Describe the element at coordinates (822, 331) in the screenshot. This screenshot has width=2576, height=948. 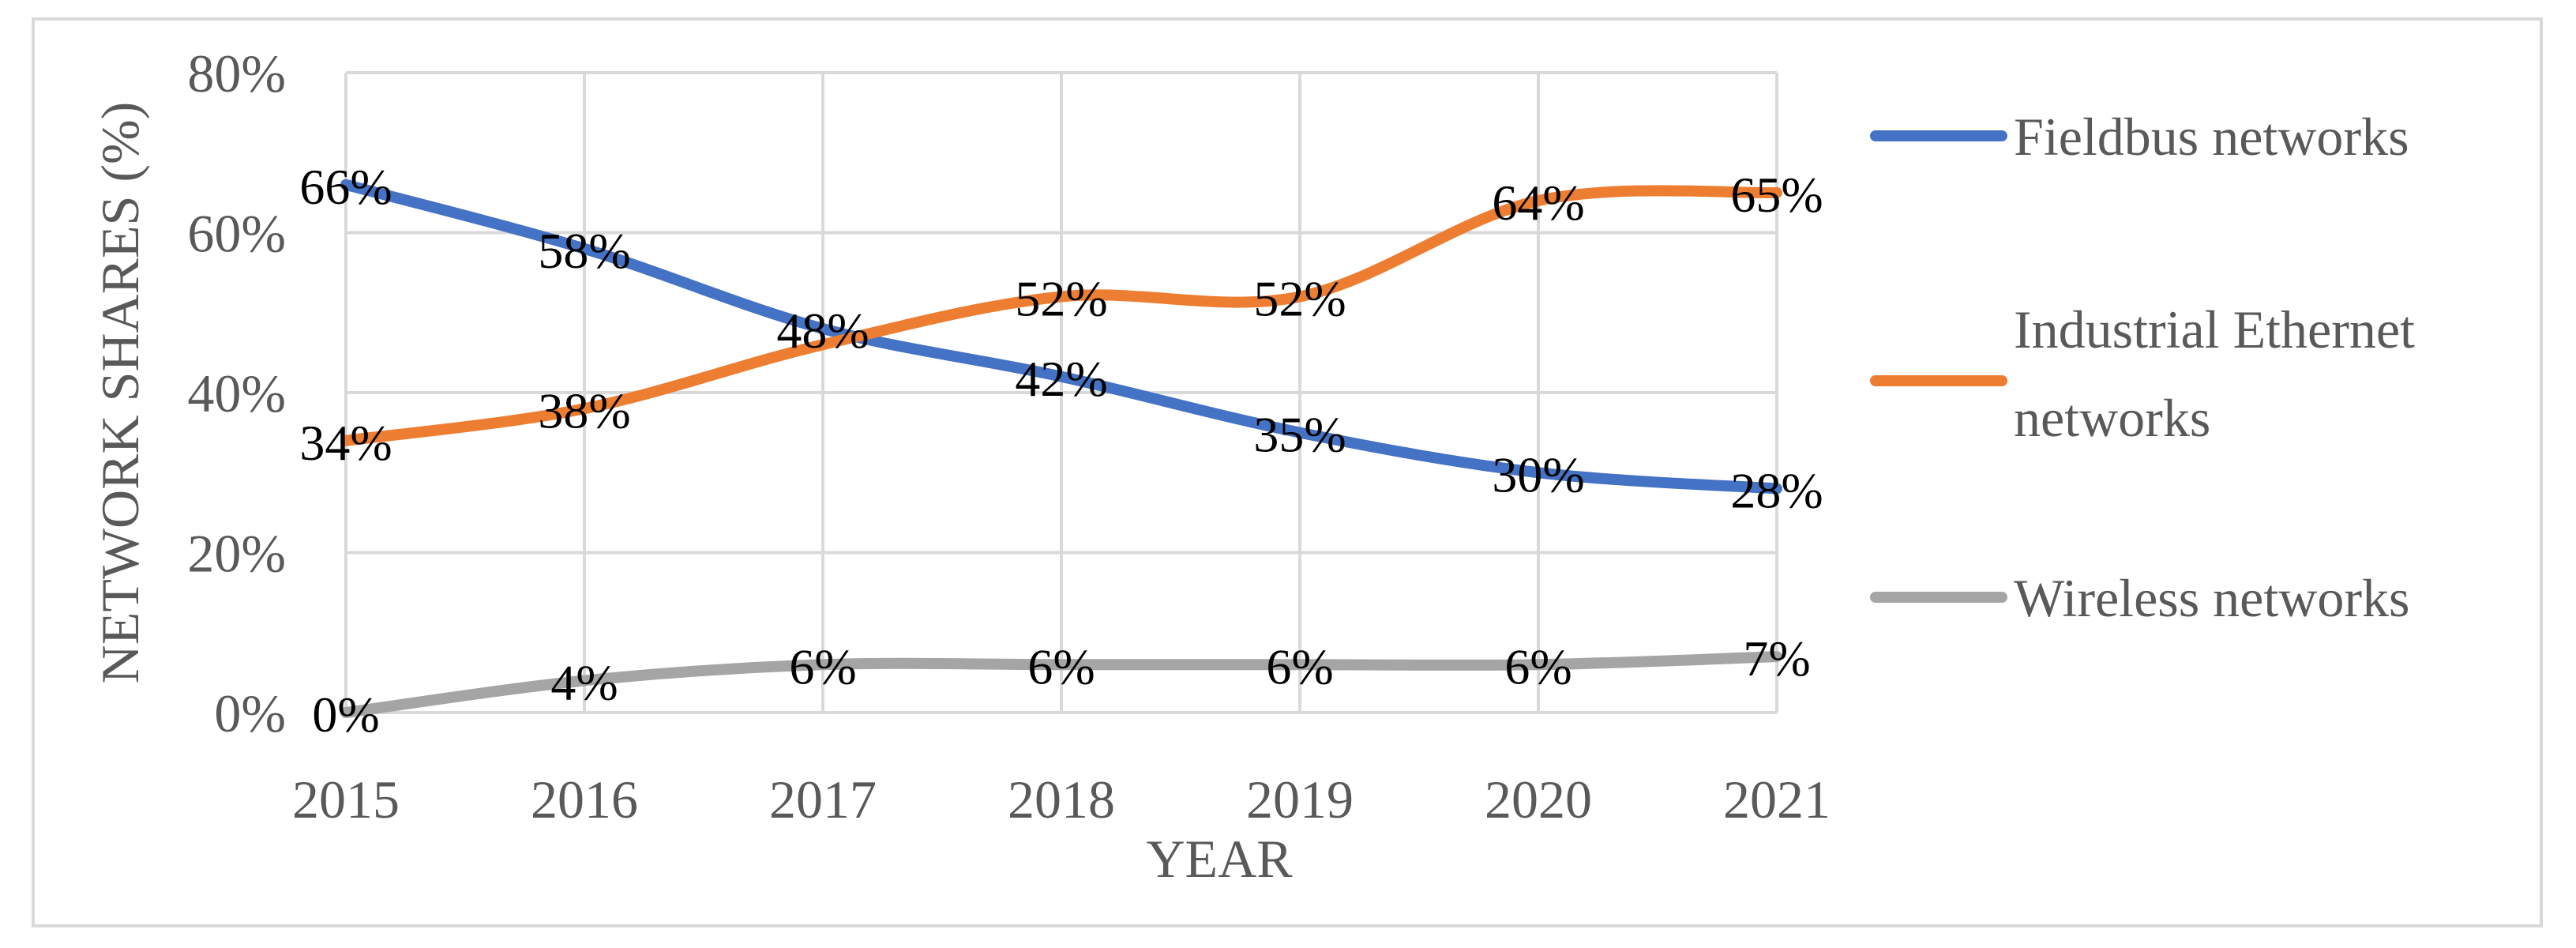
I see `data-label-fieldbus: 48%` at that location.